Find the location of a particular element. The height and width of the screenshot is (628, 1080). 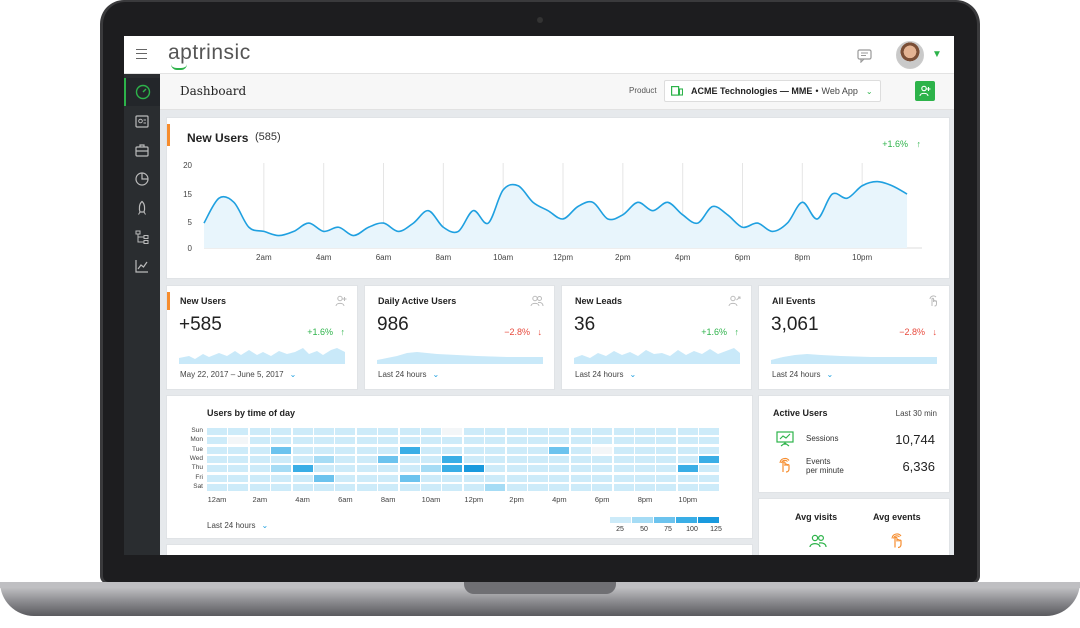

sidebar-item-accounts is located at coordinates (142, 150).